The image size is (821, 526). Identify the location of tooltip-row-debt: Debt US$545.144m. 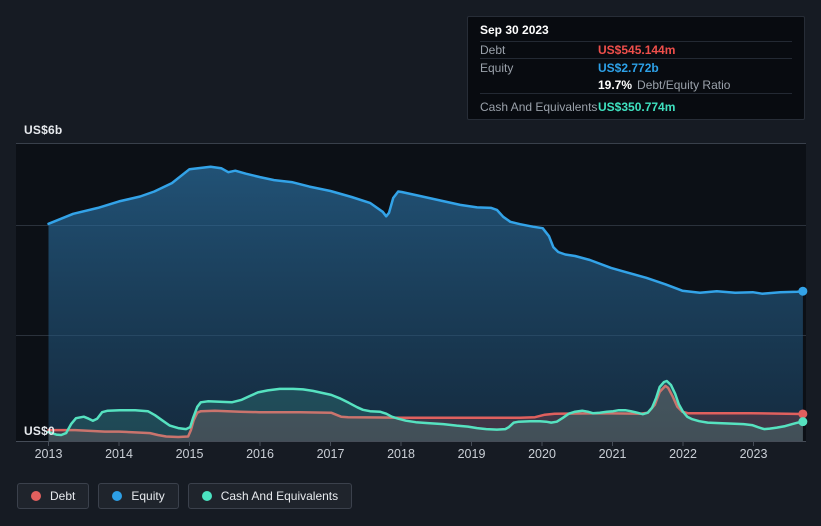
(636, 50).